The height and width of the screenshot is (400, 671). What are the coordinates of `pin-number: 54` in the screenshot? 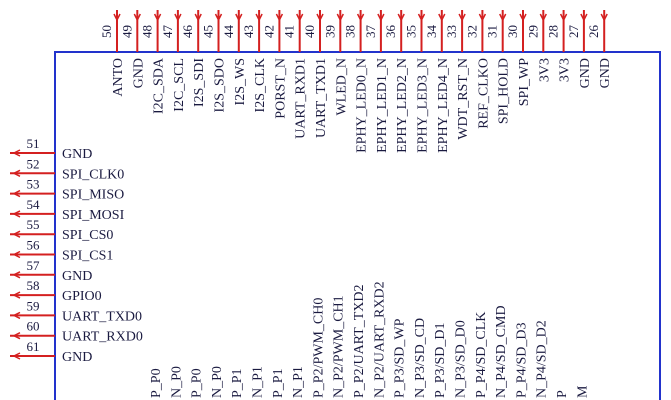 It's located at (34, 204).